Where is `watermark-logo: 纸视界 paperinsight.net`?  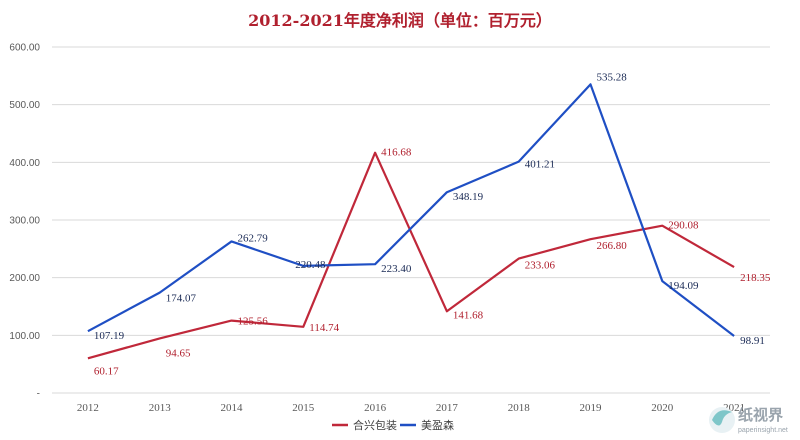
watermark-logo: 纸视界 paperinsight.net is located at coordinates (748, 420).